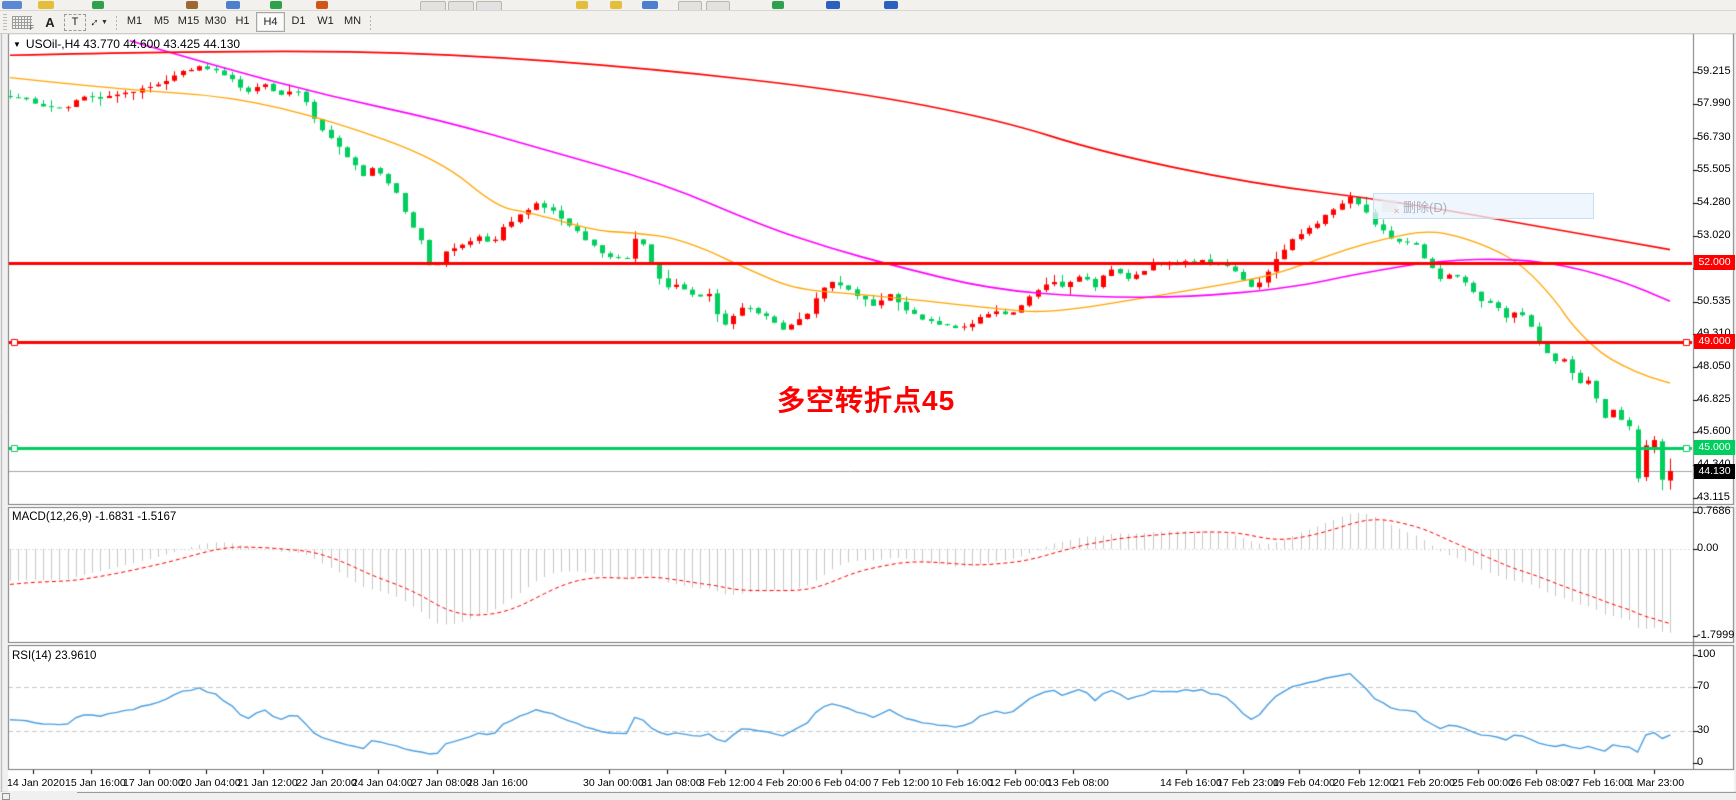 The image size is (1736, 800). I want to click on symbol-dropdown-icon: ▼, so click(17, 44).